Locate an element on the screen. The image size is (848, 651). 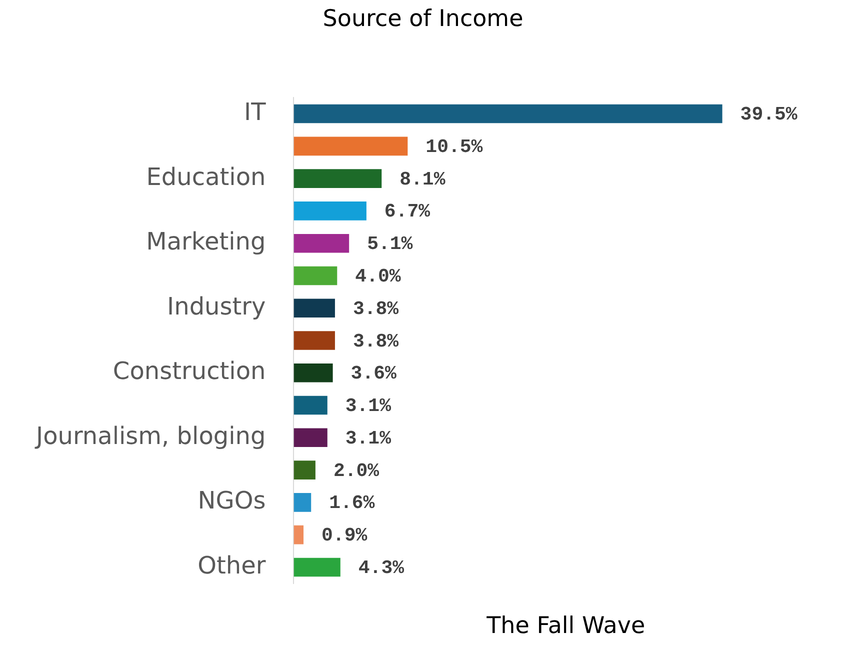
y-tick-label: Education is located at coordinates (206, 176).